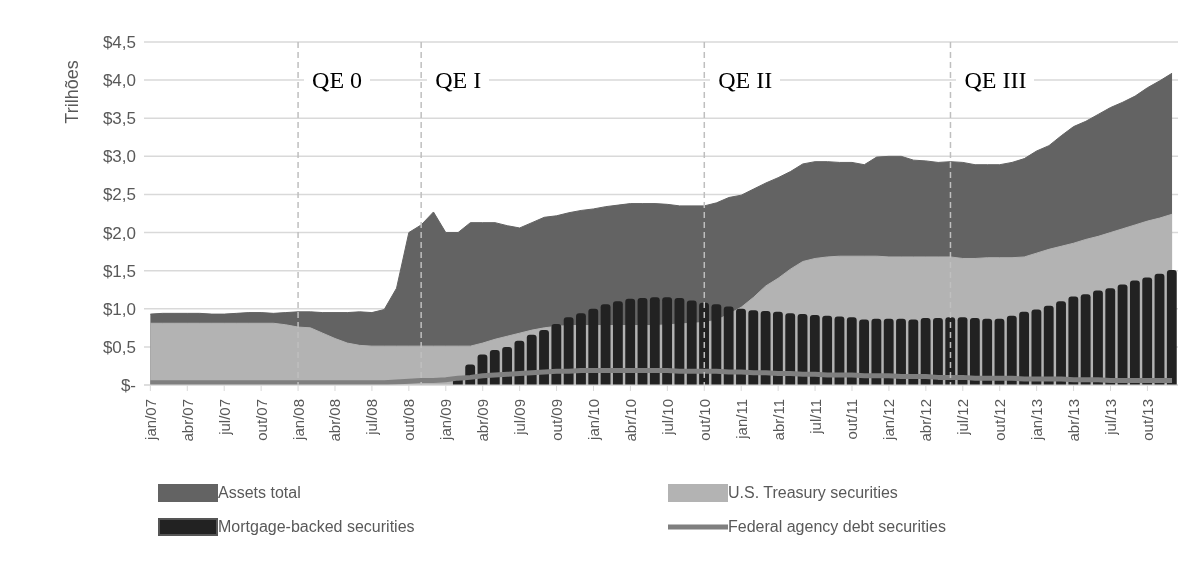 The height and width of the screenshot is (581, 1203). I want to click on ref-line-label: QE I, so click(458, 80).